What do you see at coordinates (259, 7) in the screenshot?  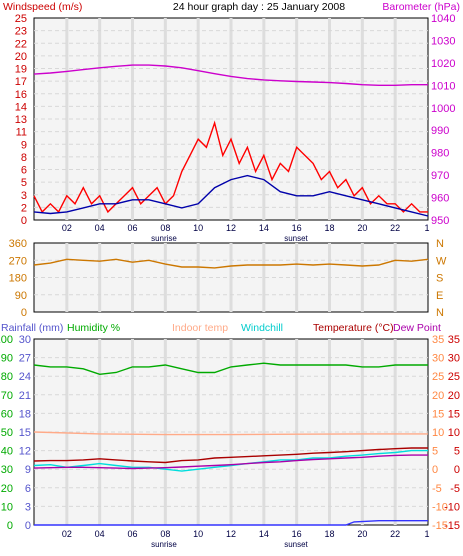 I see `chart-title: 24 hour graph day : 25 January 2008` at bounding box center [259, 7].